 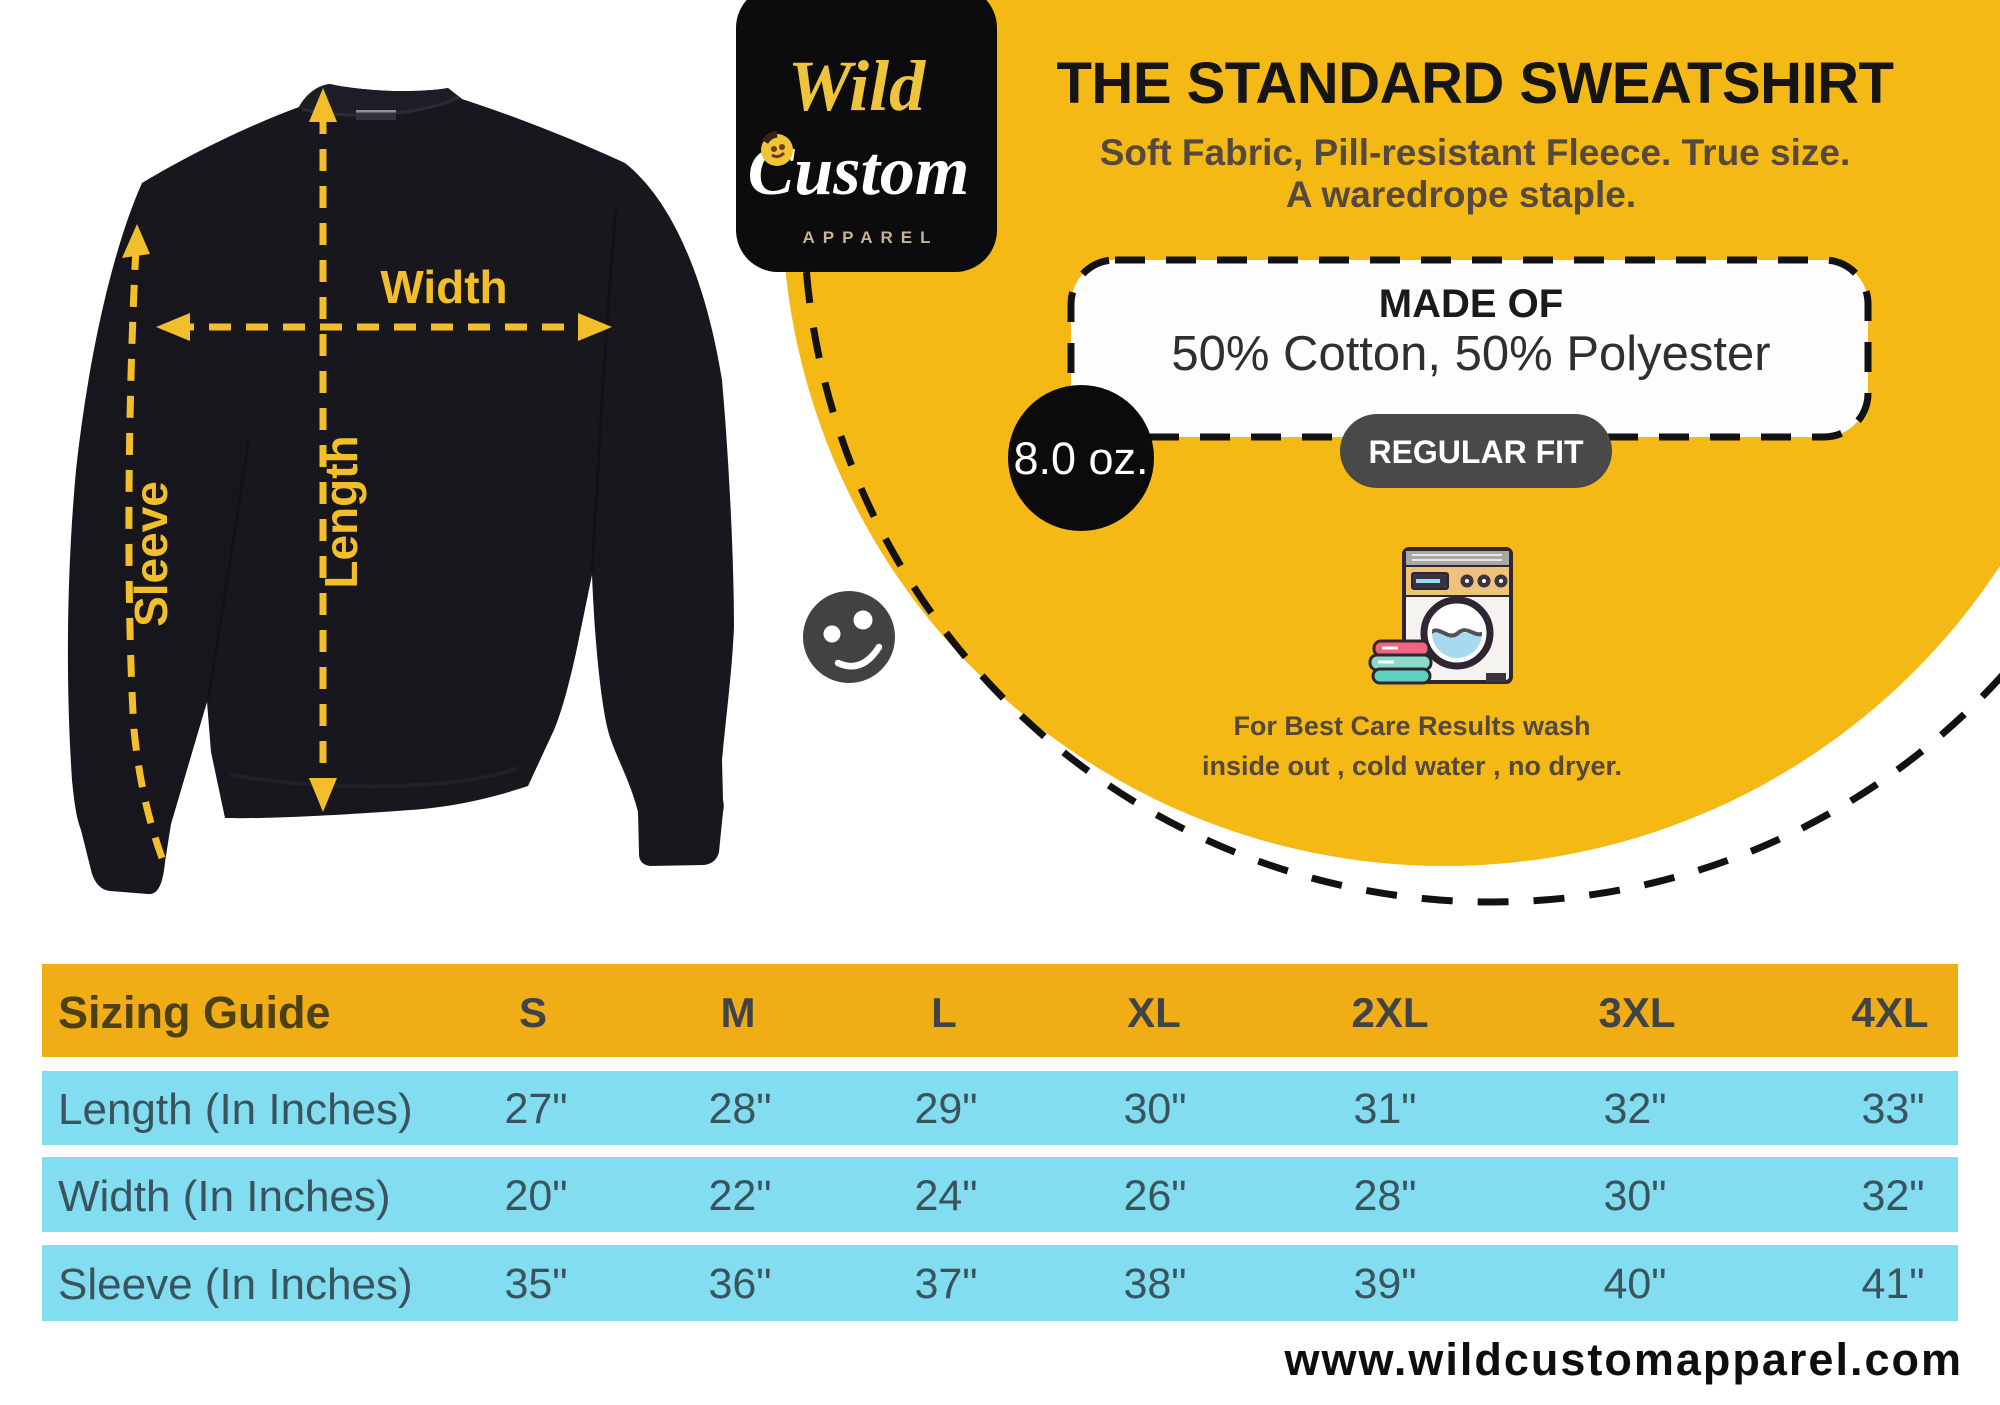 I want to click on svg-text: Length, so click(x=341, y=511).